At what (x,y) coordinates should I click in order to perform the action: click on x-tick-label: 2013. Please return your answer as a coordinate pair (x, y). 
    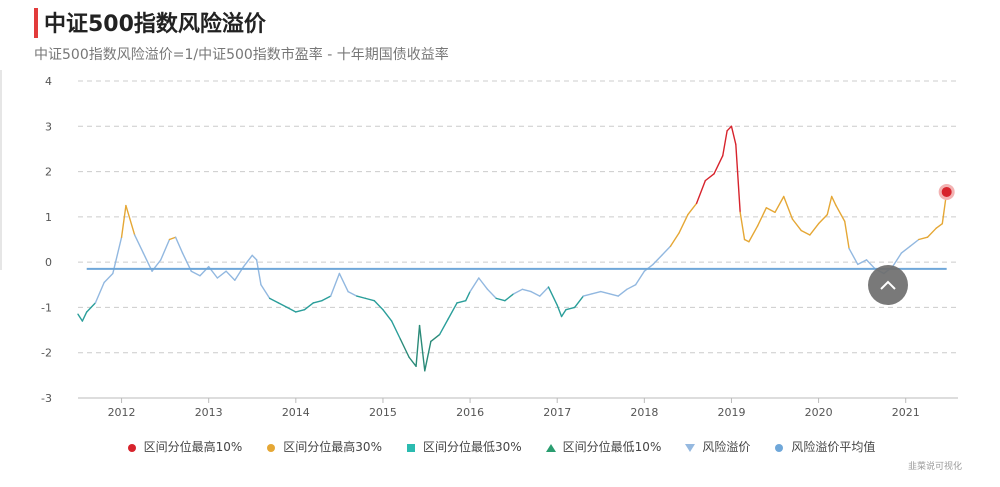
    Looking at the image, I should click on (209, 412).